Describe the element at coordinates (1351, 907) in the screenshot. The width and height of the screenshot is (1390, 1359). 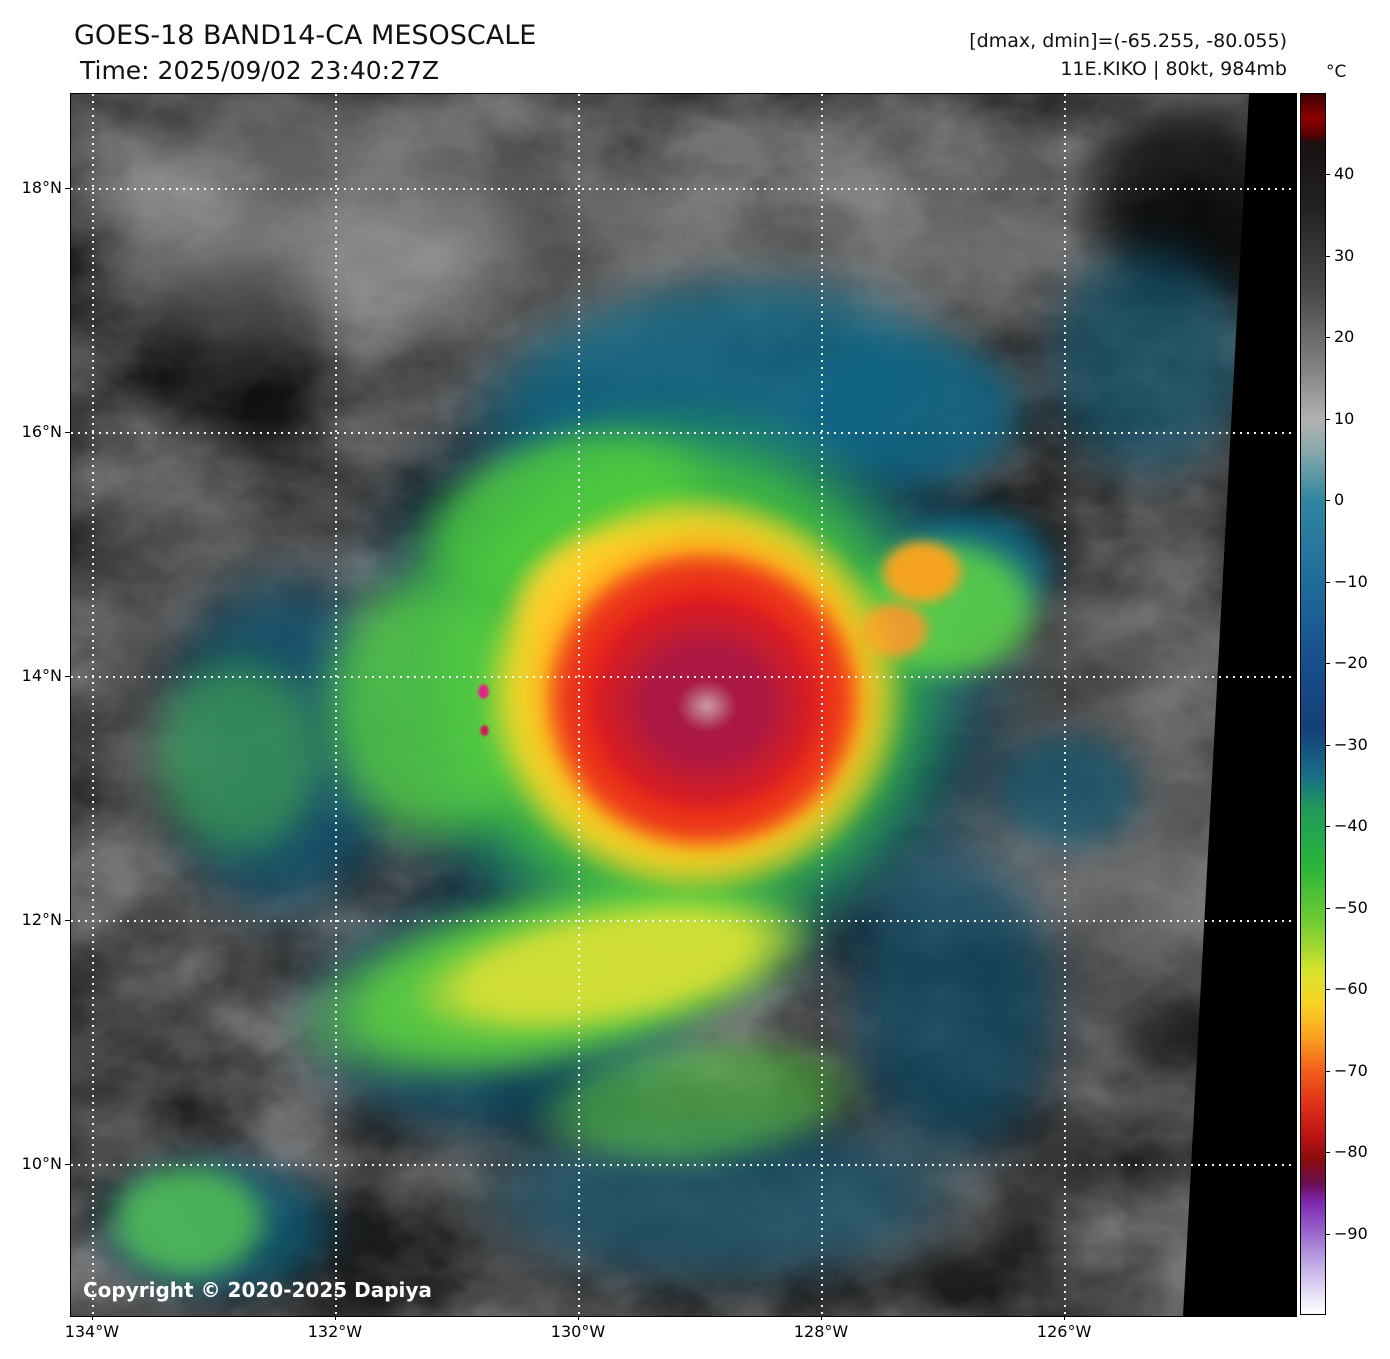
I see `colorbar-tick-label: −50` at that location.